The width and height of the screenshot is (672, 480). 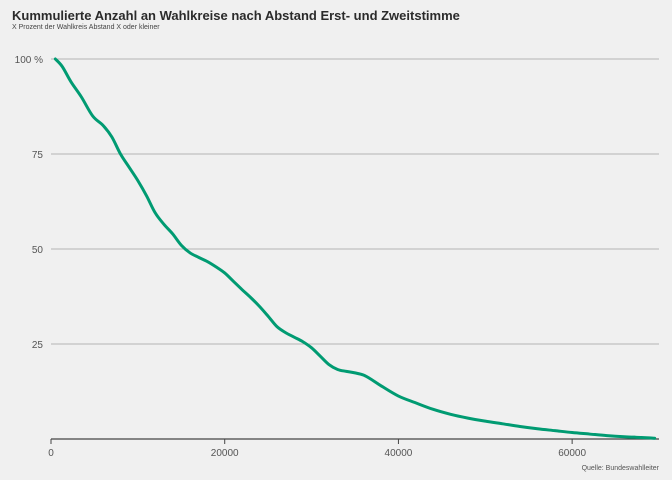 What do you see at coordinates (399, 453) in the screenshot?
I see `x-tick-label: 40000` at bounding box center [399, 453].